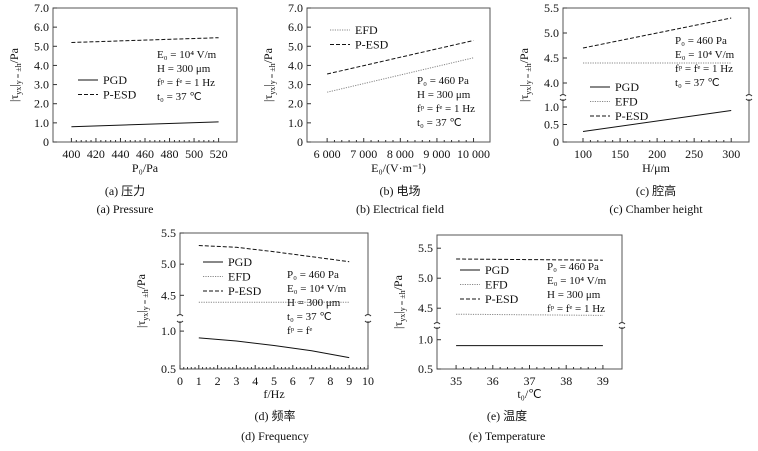  What do you see at coordinates (330, 381) in the screenshot?
I see `x-tick-label: 8` at bounding box center [330, 381].